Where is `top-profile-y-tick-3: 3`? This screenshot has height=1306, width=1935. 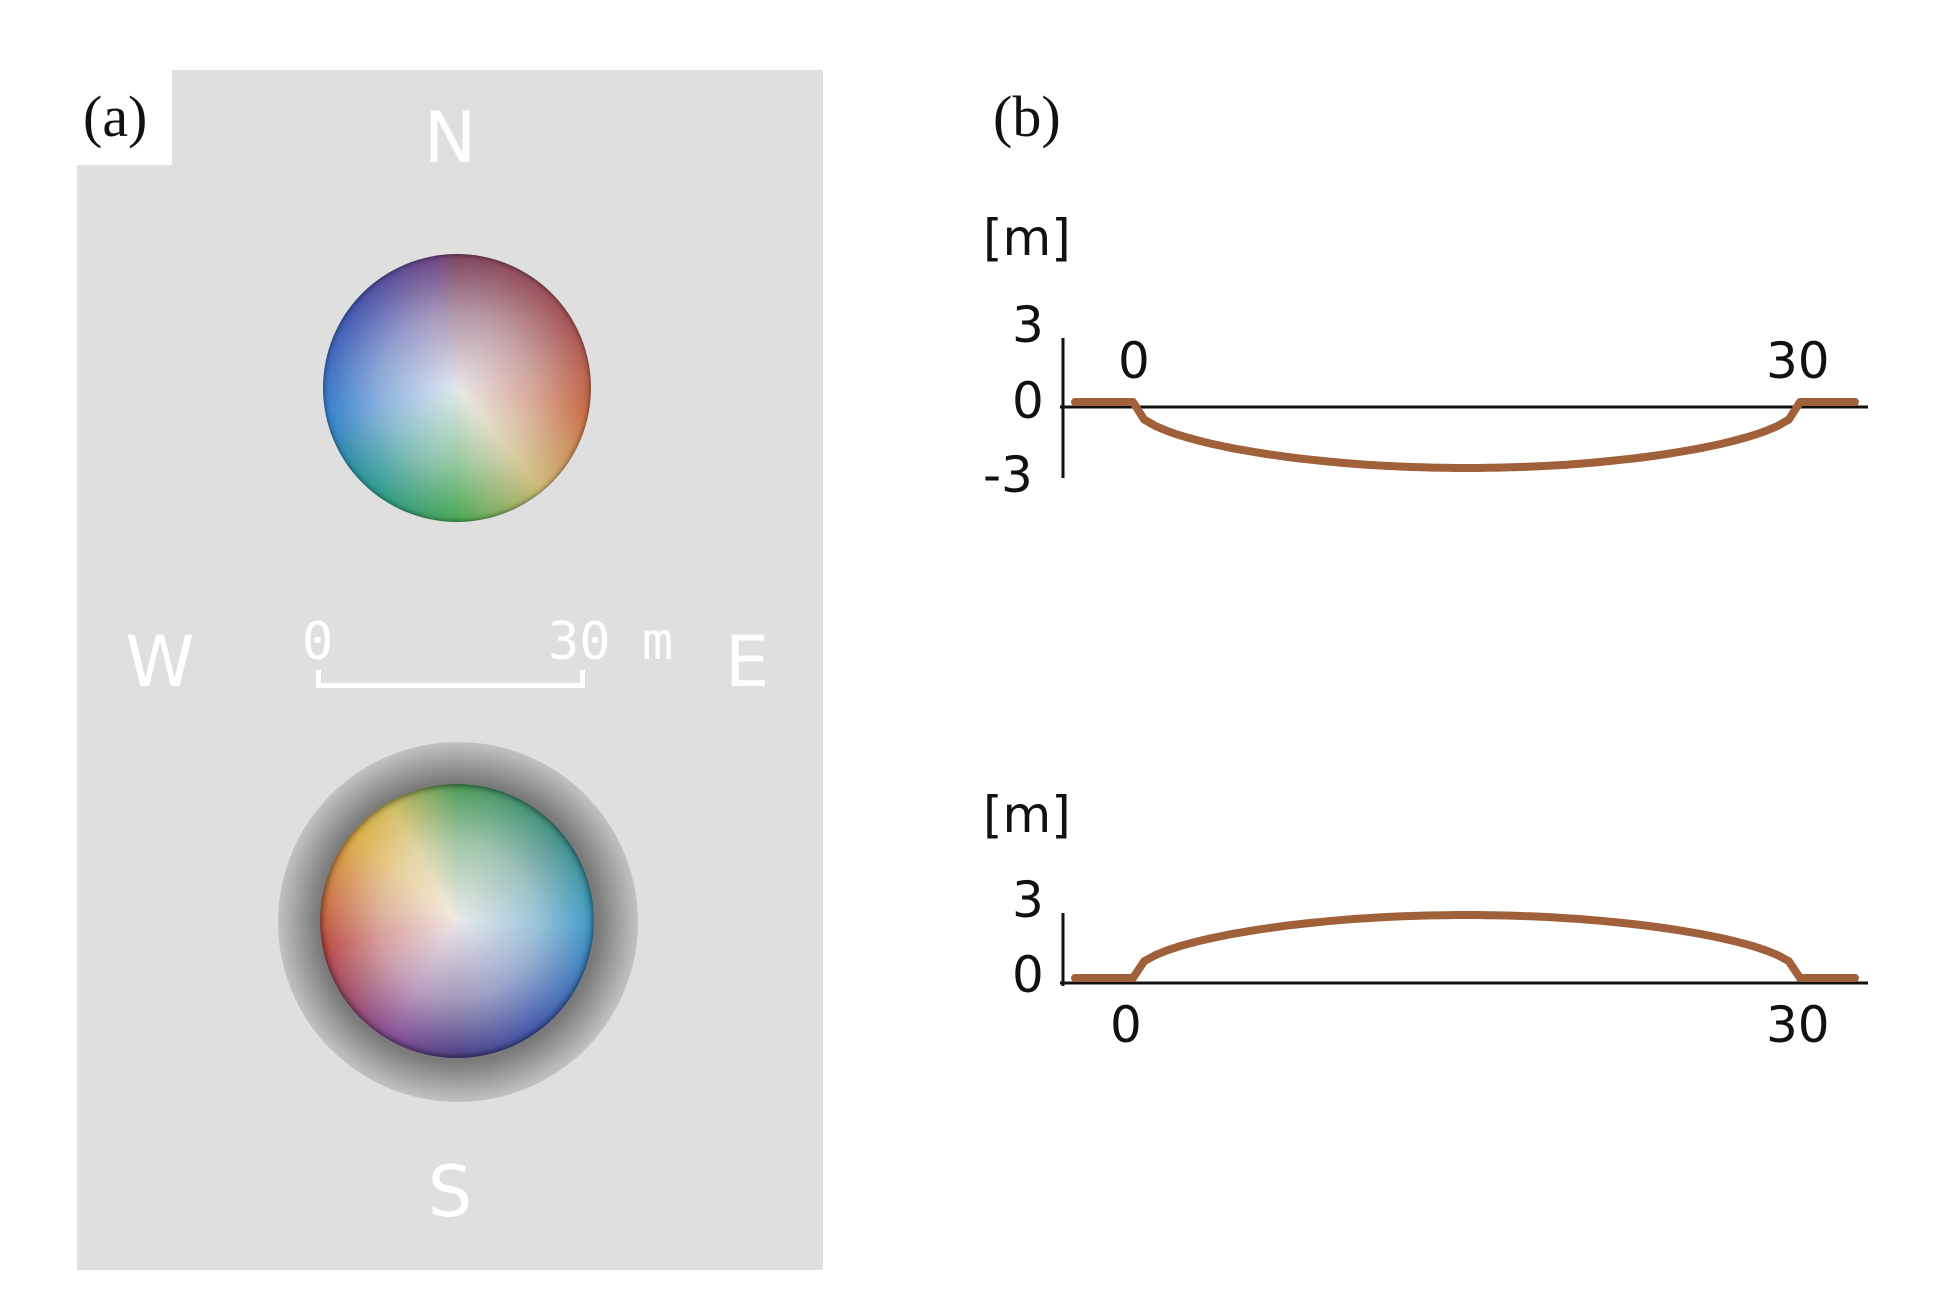 top-profile-y-tick-3: 3 is located at coordinates (1028, 325).